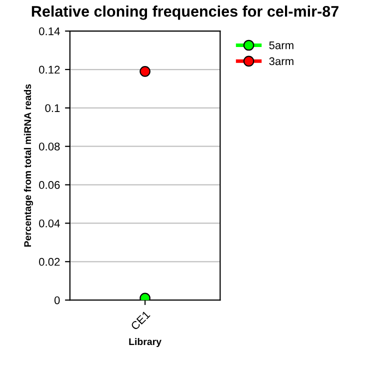 The height and width of the screenshot is (370, 370). Describe the element at coordinates (29, 165) in the screenshot. I see `y-axis-title: Percentage from total miRNA reads` at that location.